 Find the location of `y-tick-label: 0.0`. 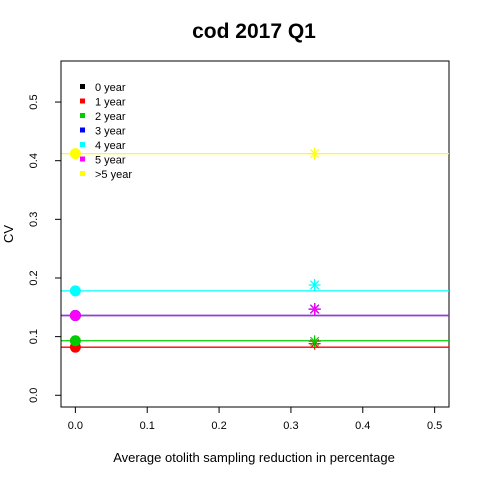

y-tick-label: 0.0 is located at coordinates (34, 395).